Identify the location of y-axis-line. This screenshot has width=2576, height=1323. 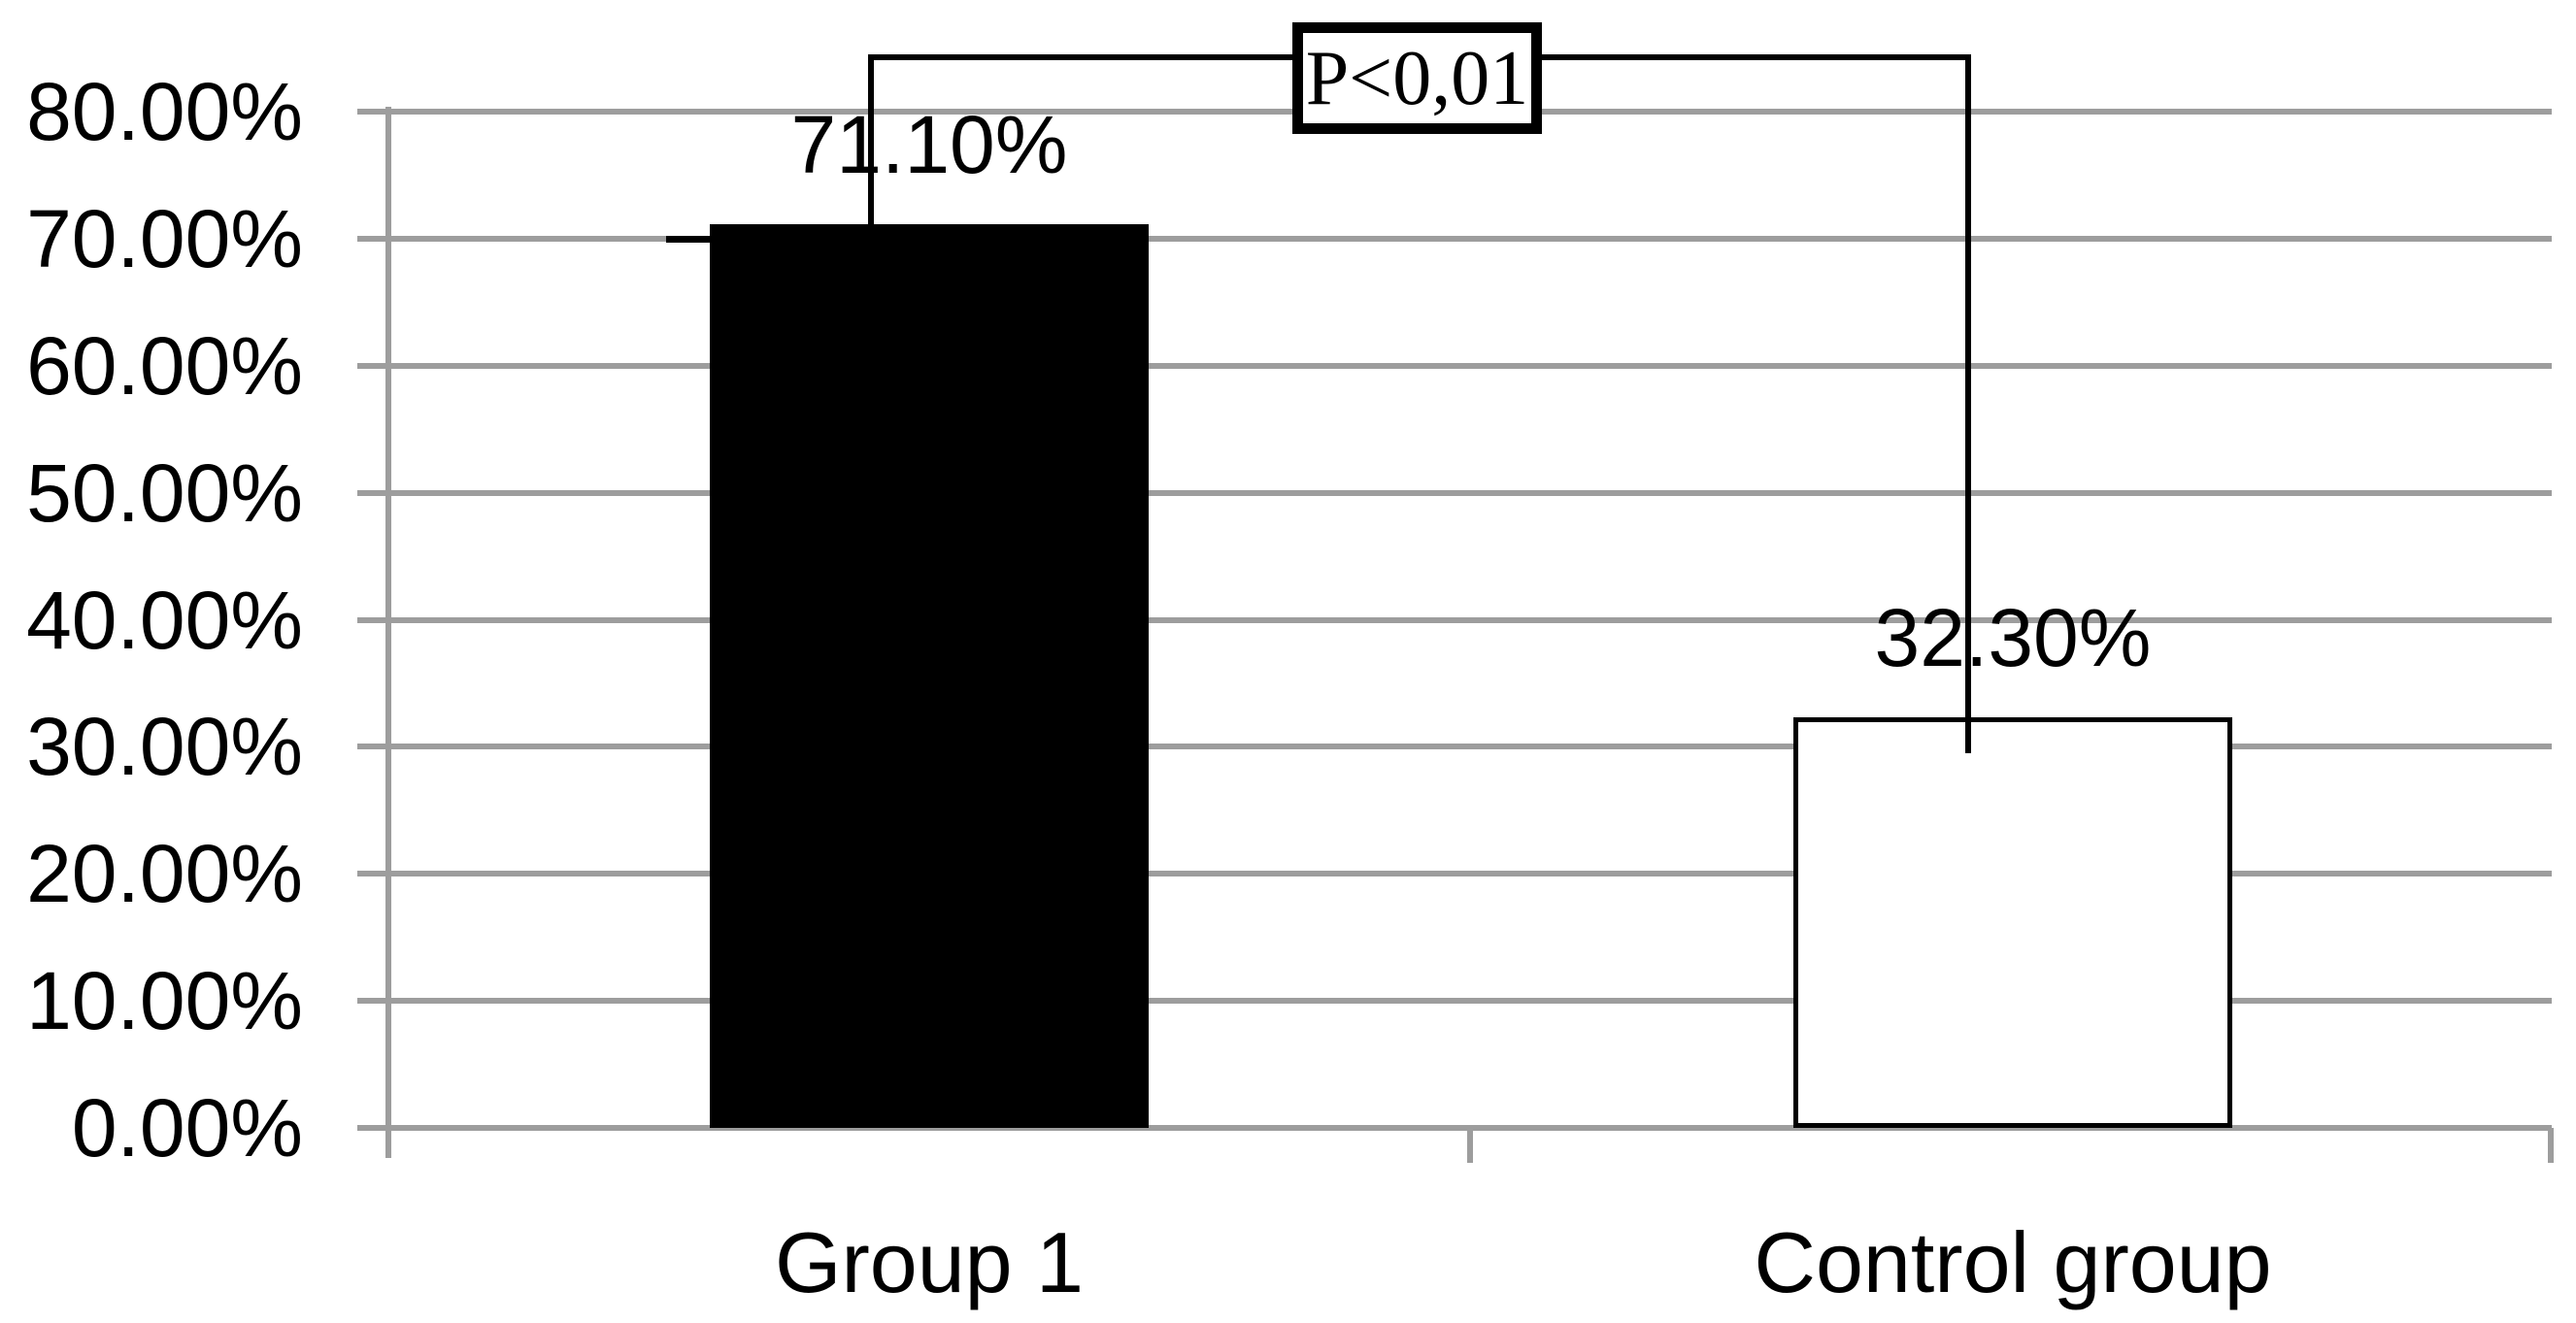
(388, 632).